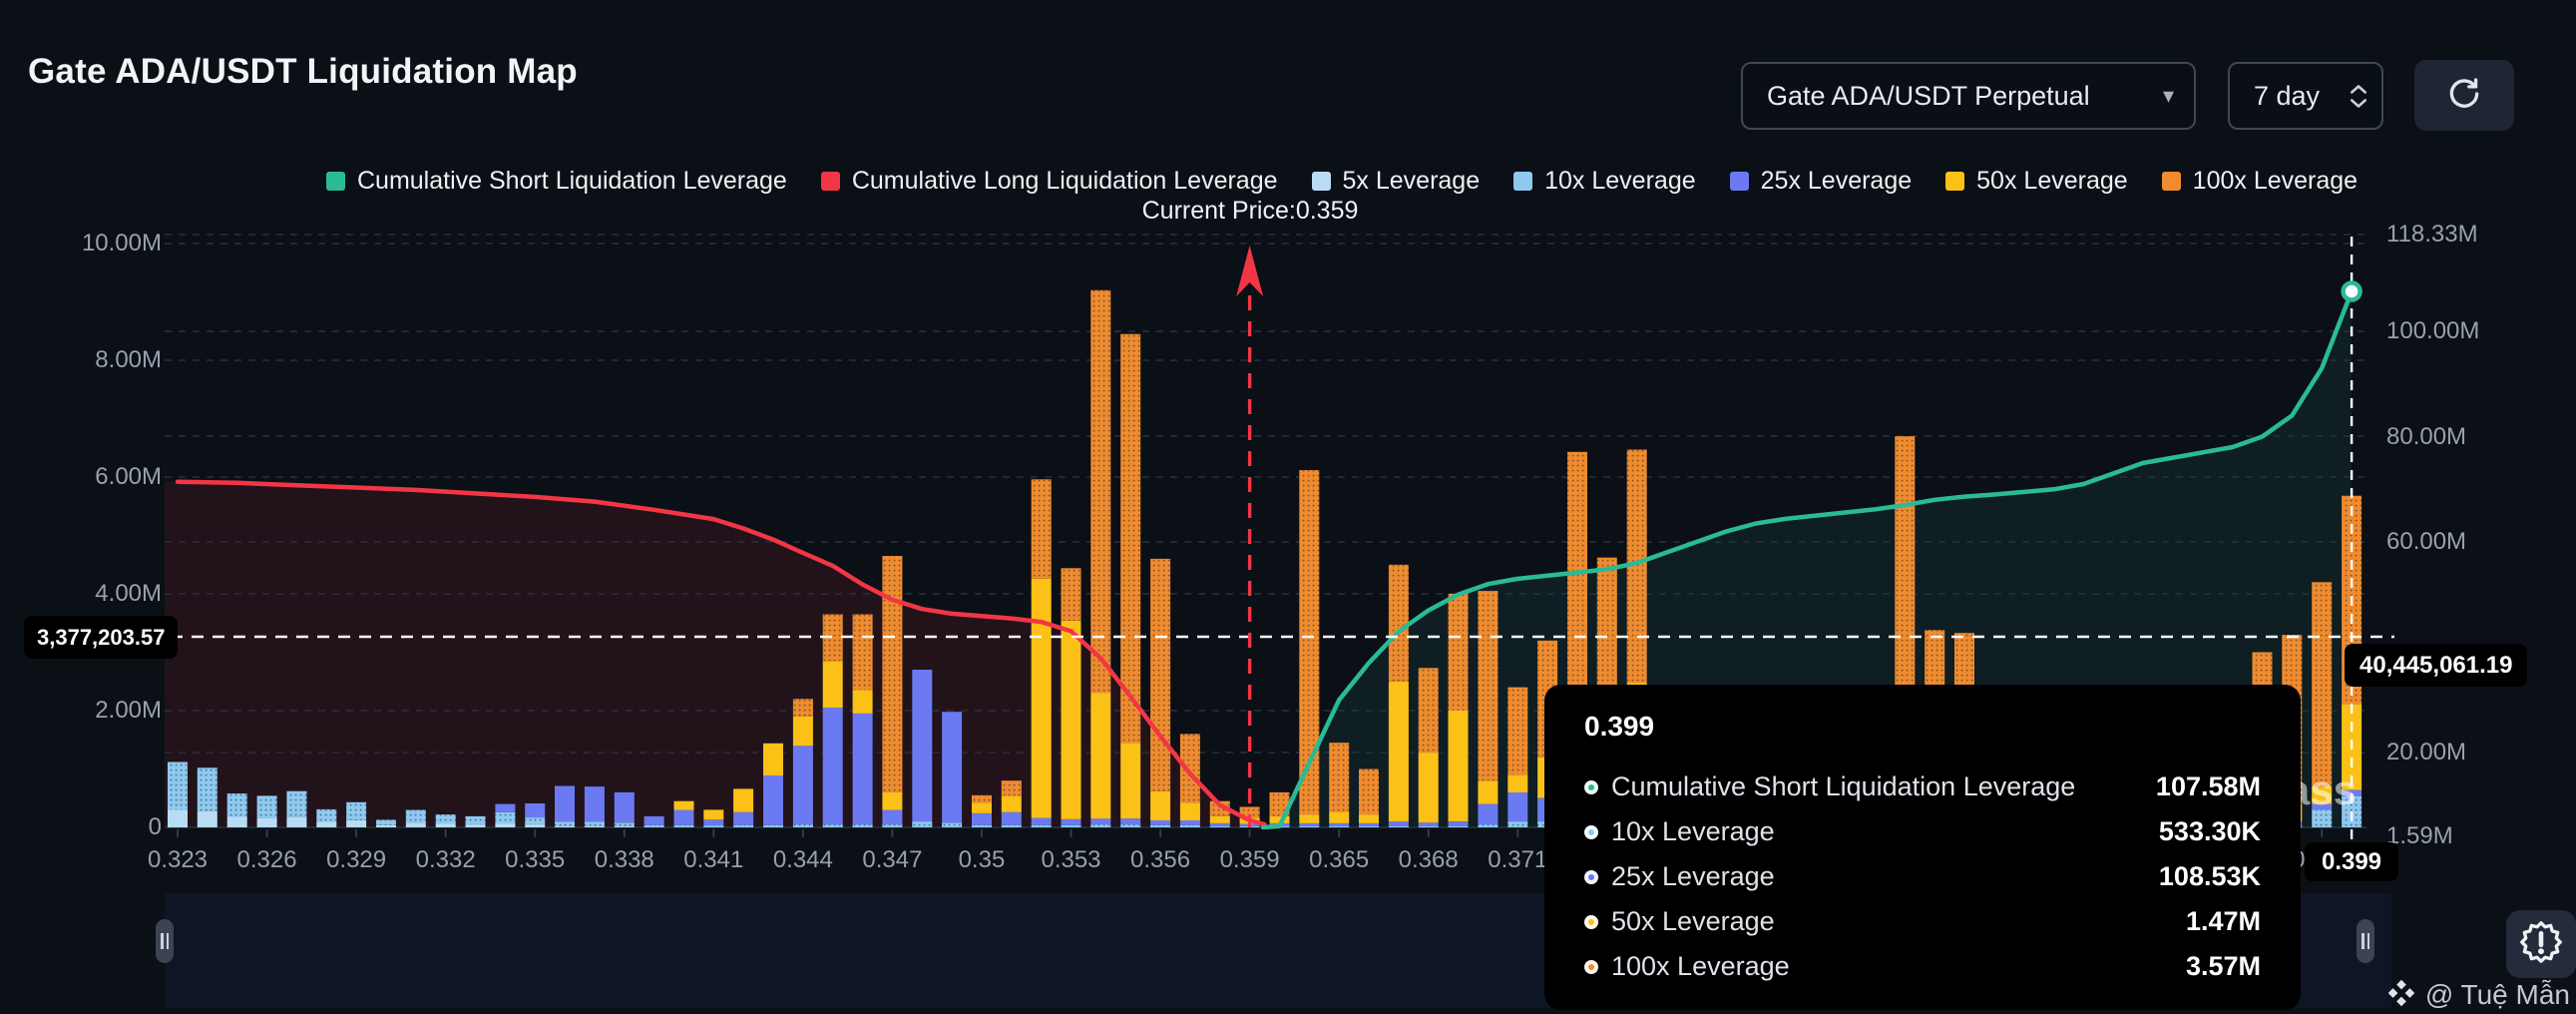 The height and width of the screenshot is (1014, 2576). I want to click on pair-selector: Gate ADA/USDT Perpetual ▾, so click(1968, 96).